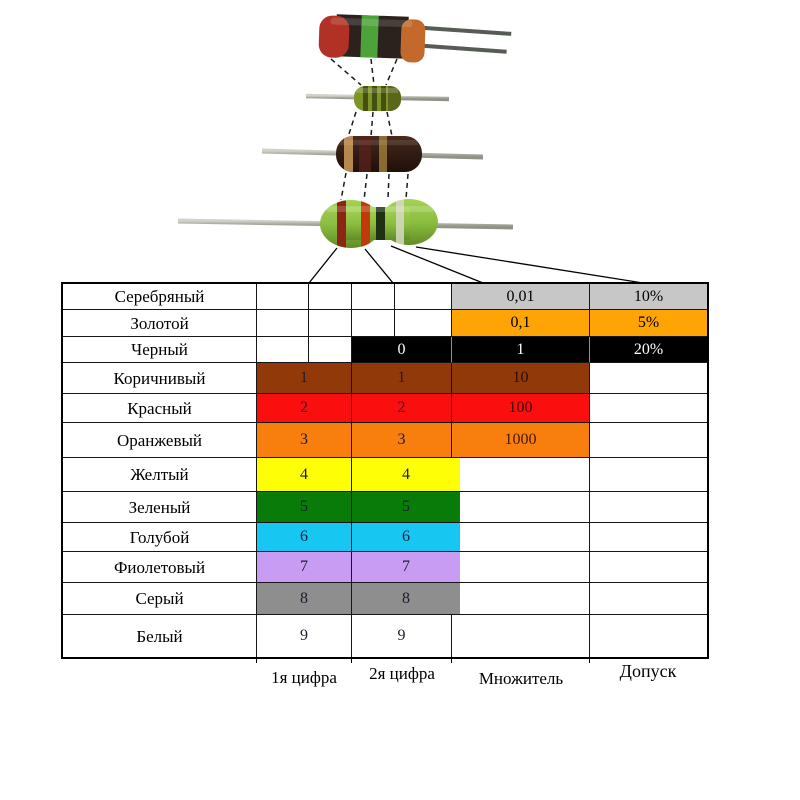 The height and width of the screenshot is (800, 800). Describe the element at coordinates (521, 297) in the screenshot. I see `multiplier-cell: 0,01` at that location.